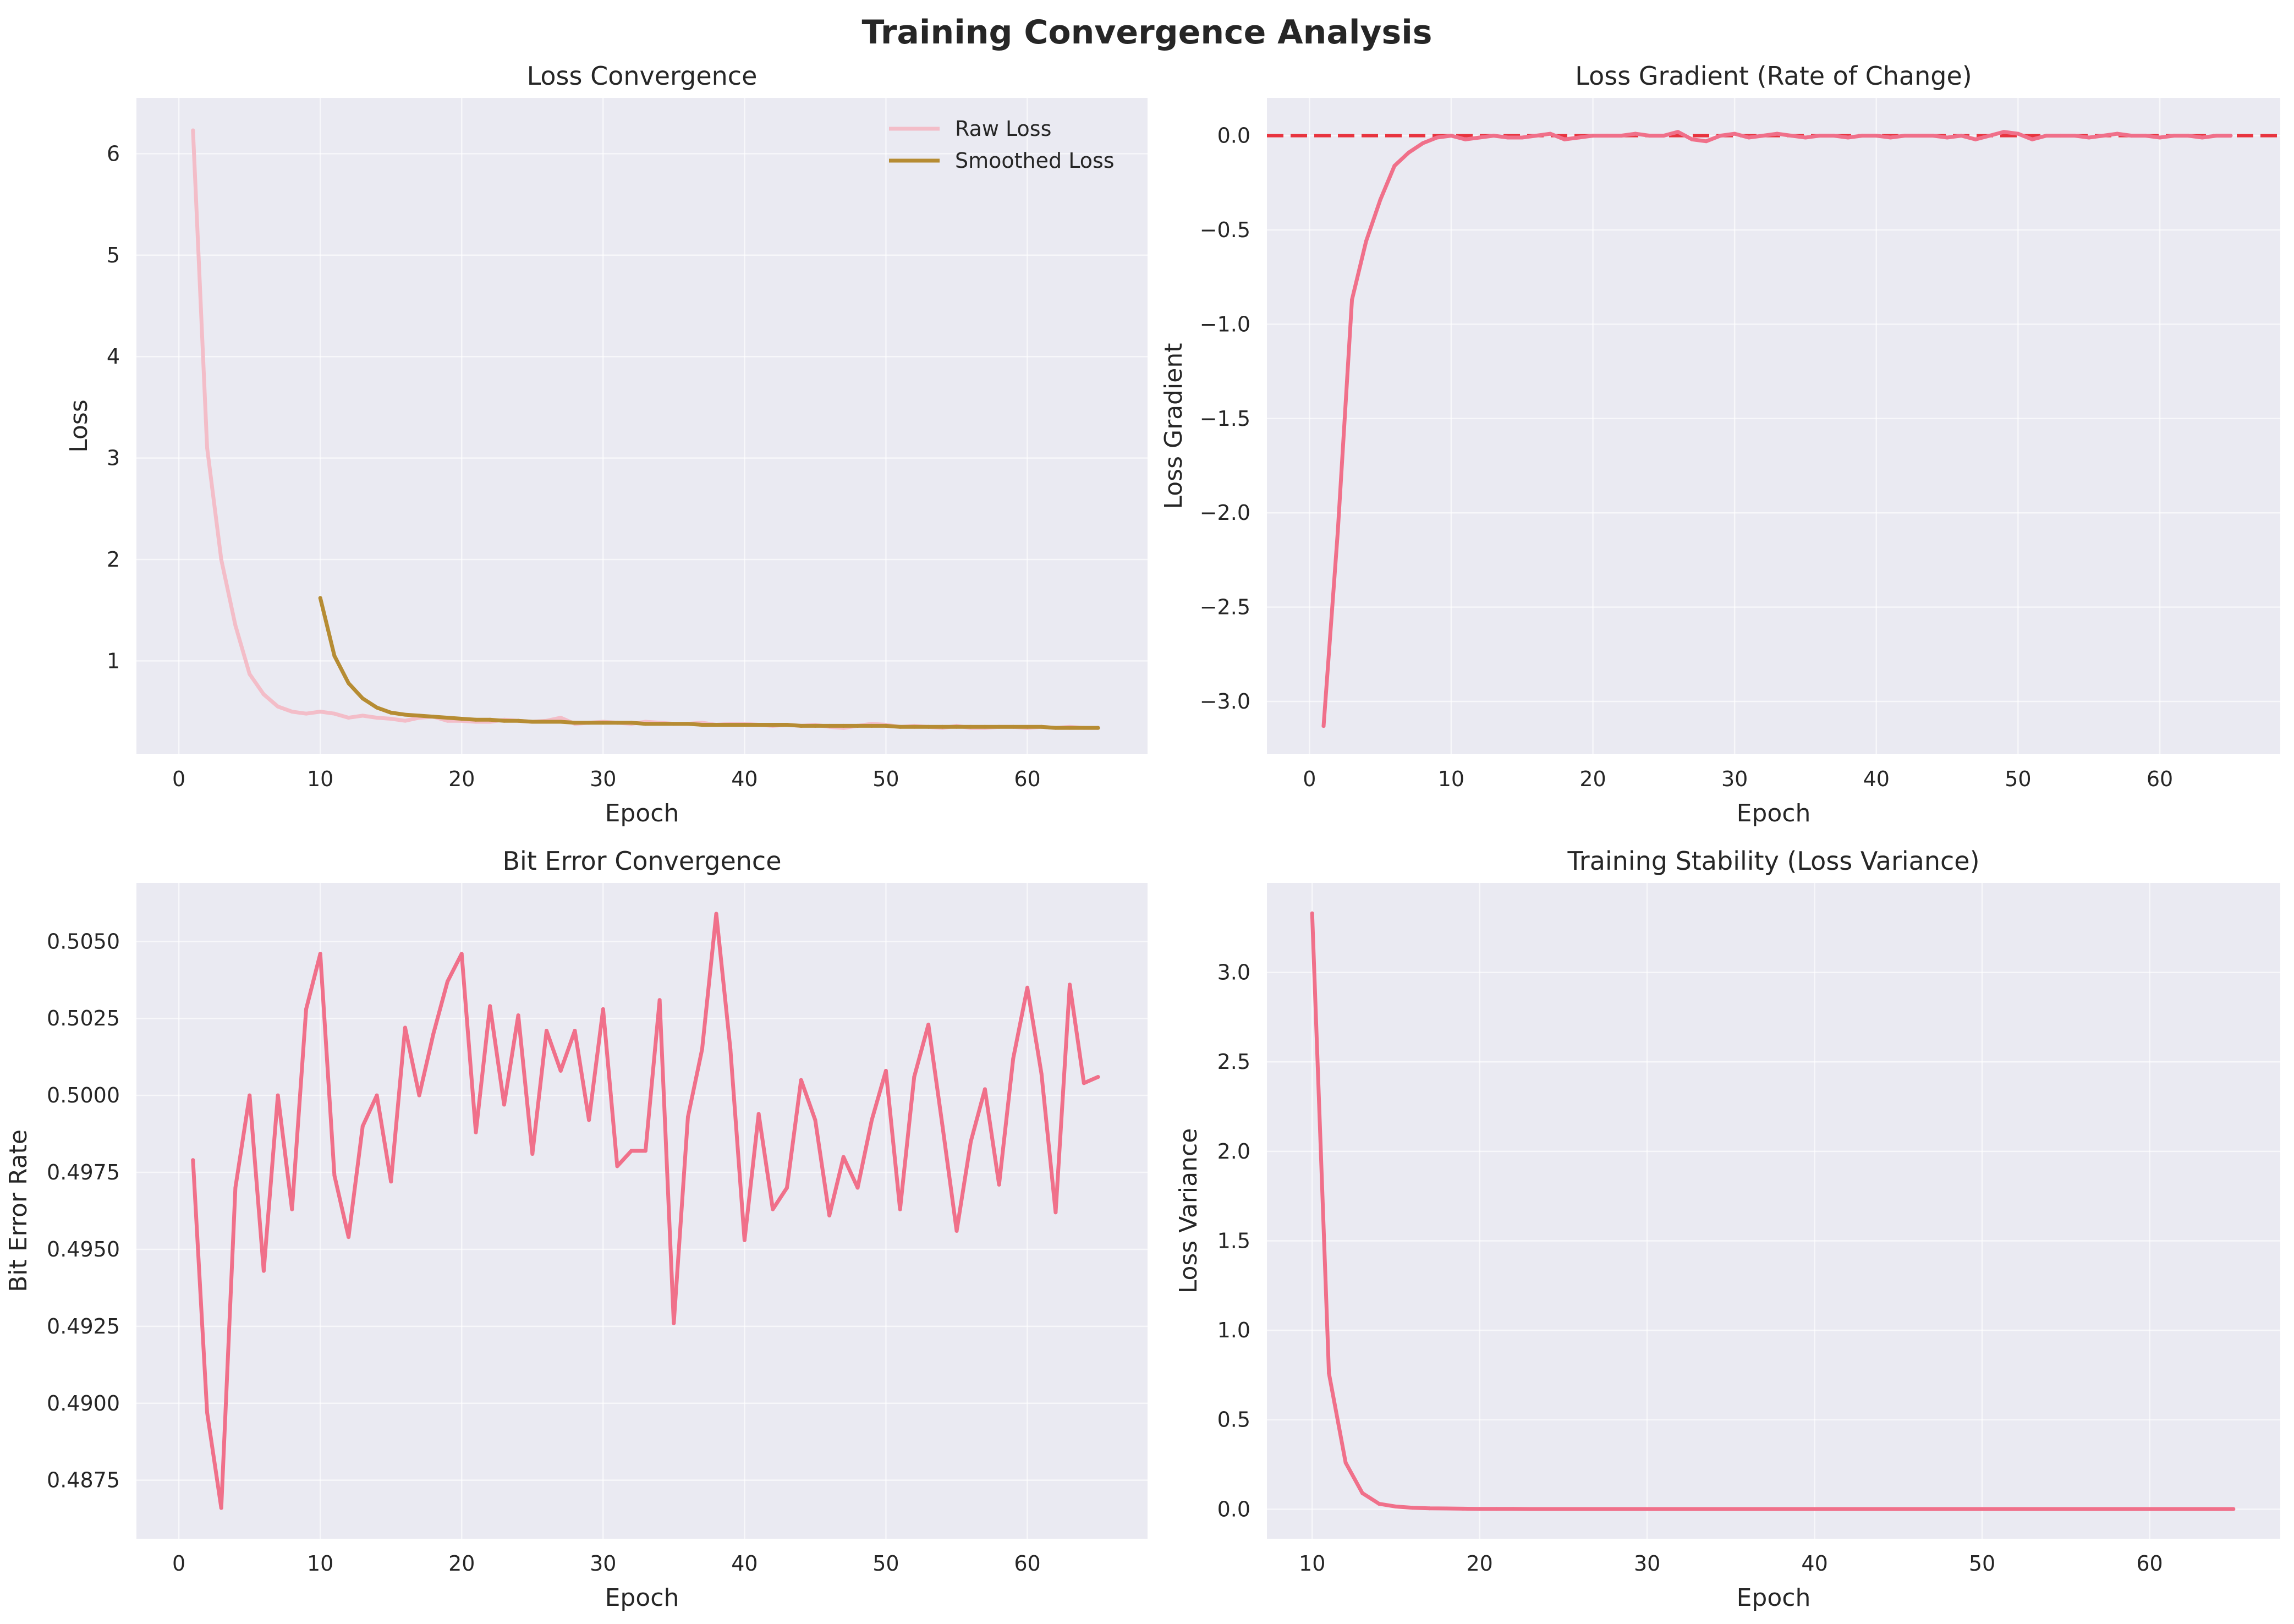 The image size is (2294, 1624). What do you see at coordinates (113, 153) in the screenshot?
I see `loss-y-tick-label: 6` at bounding box center [113, 153].